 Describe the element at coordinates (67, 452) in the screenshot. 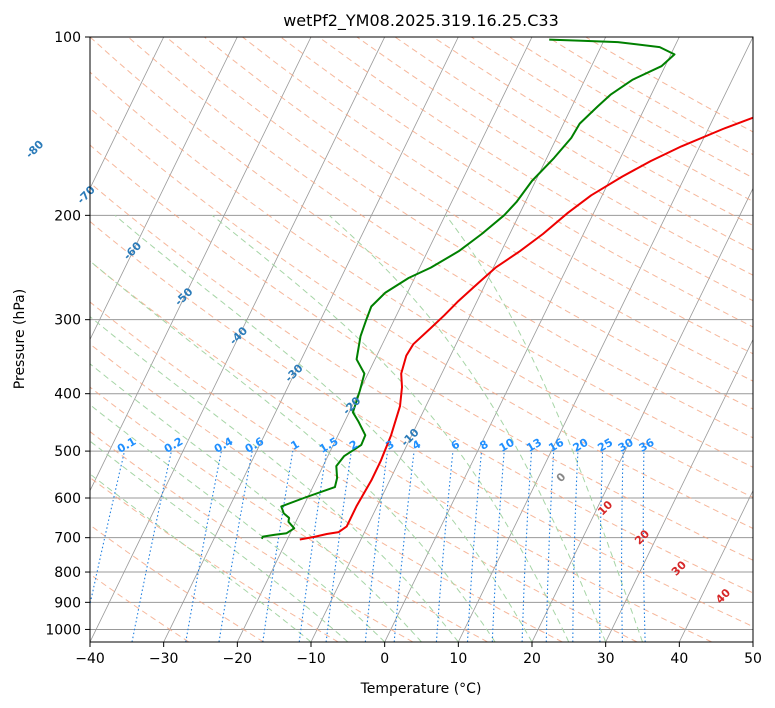

I see `y-tick-label: 500` at that location.